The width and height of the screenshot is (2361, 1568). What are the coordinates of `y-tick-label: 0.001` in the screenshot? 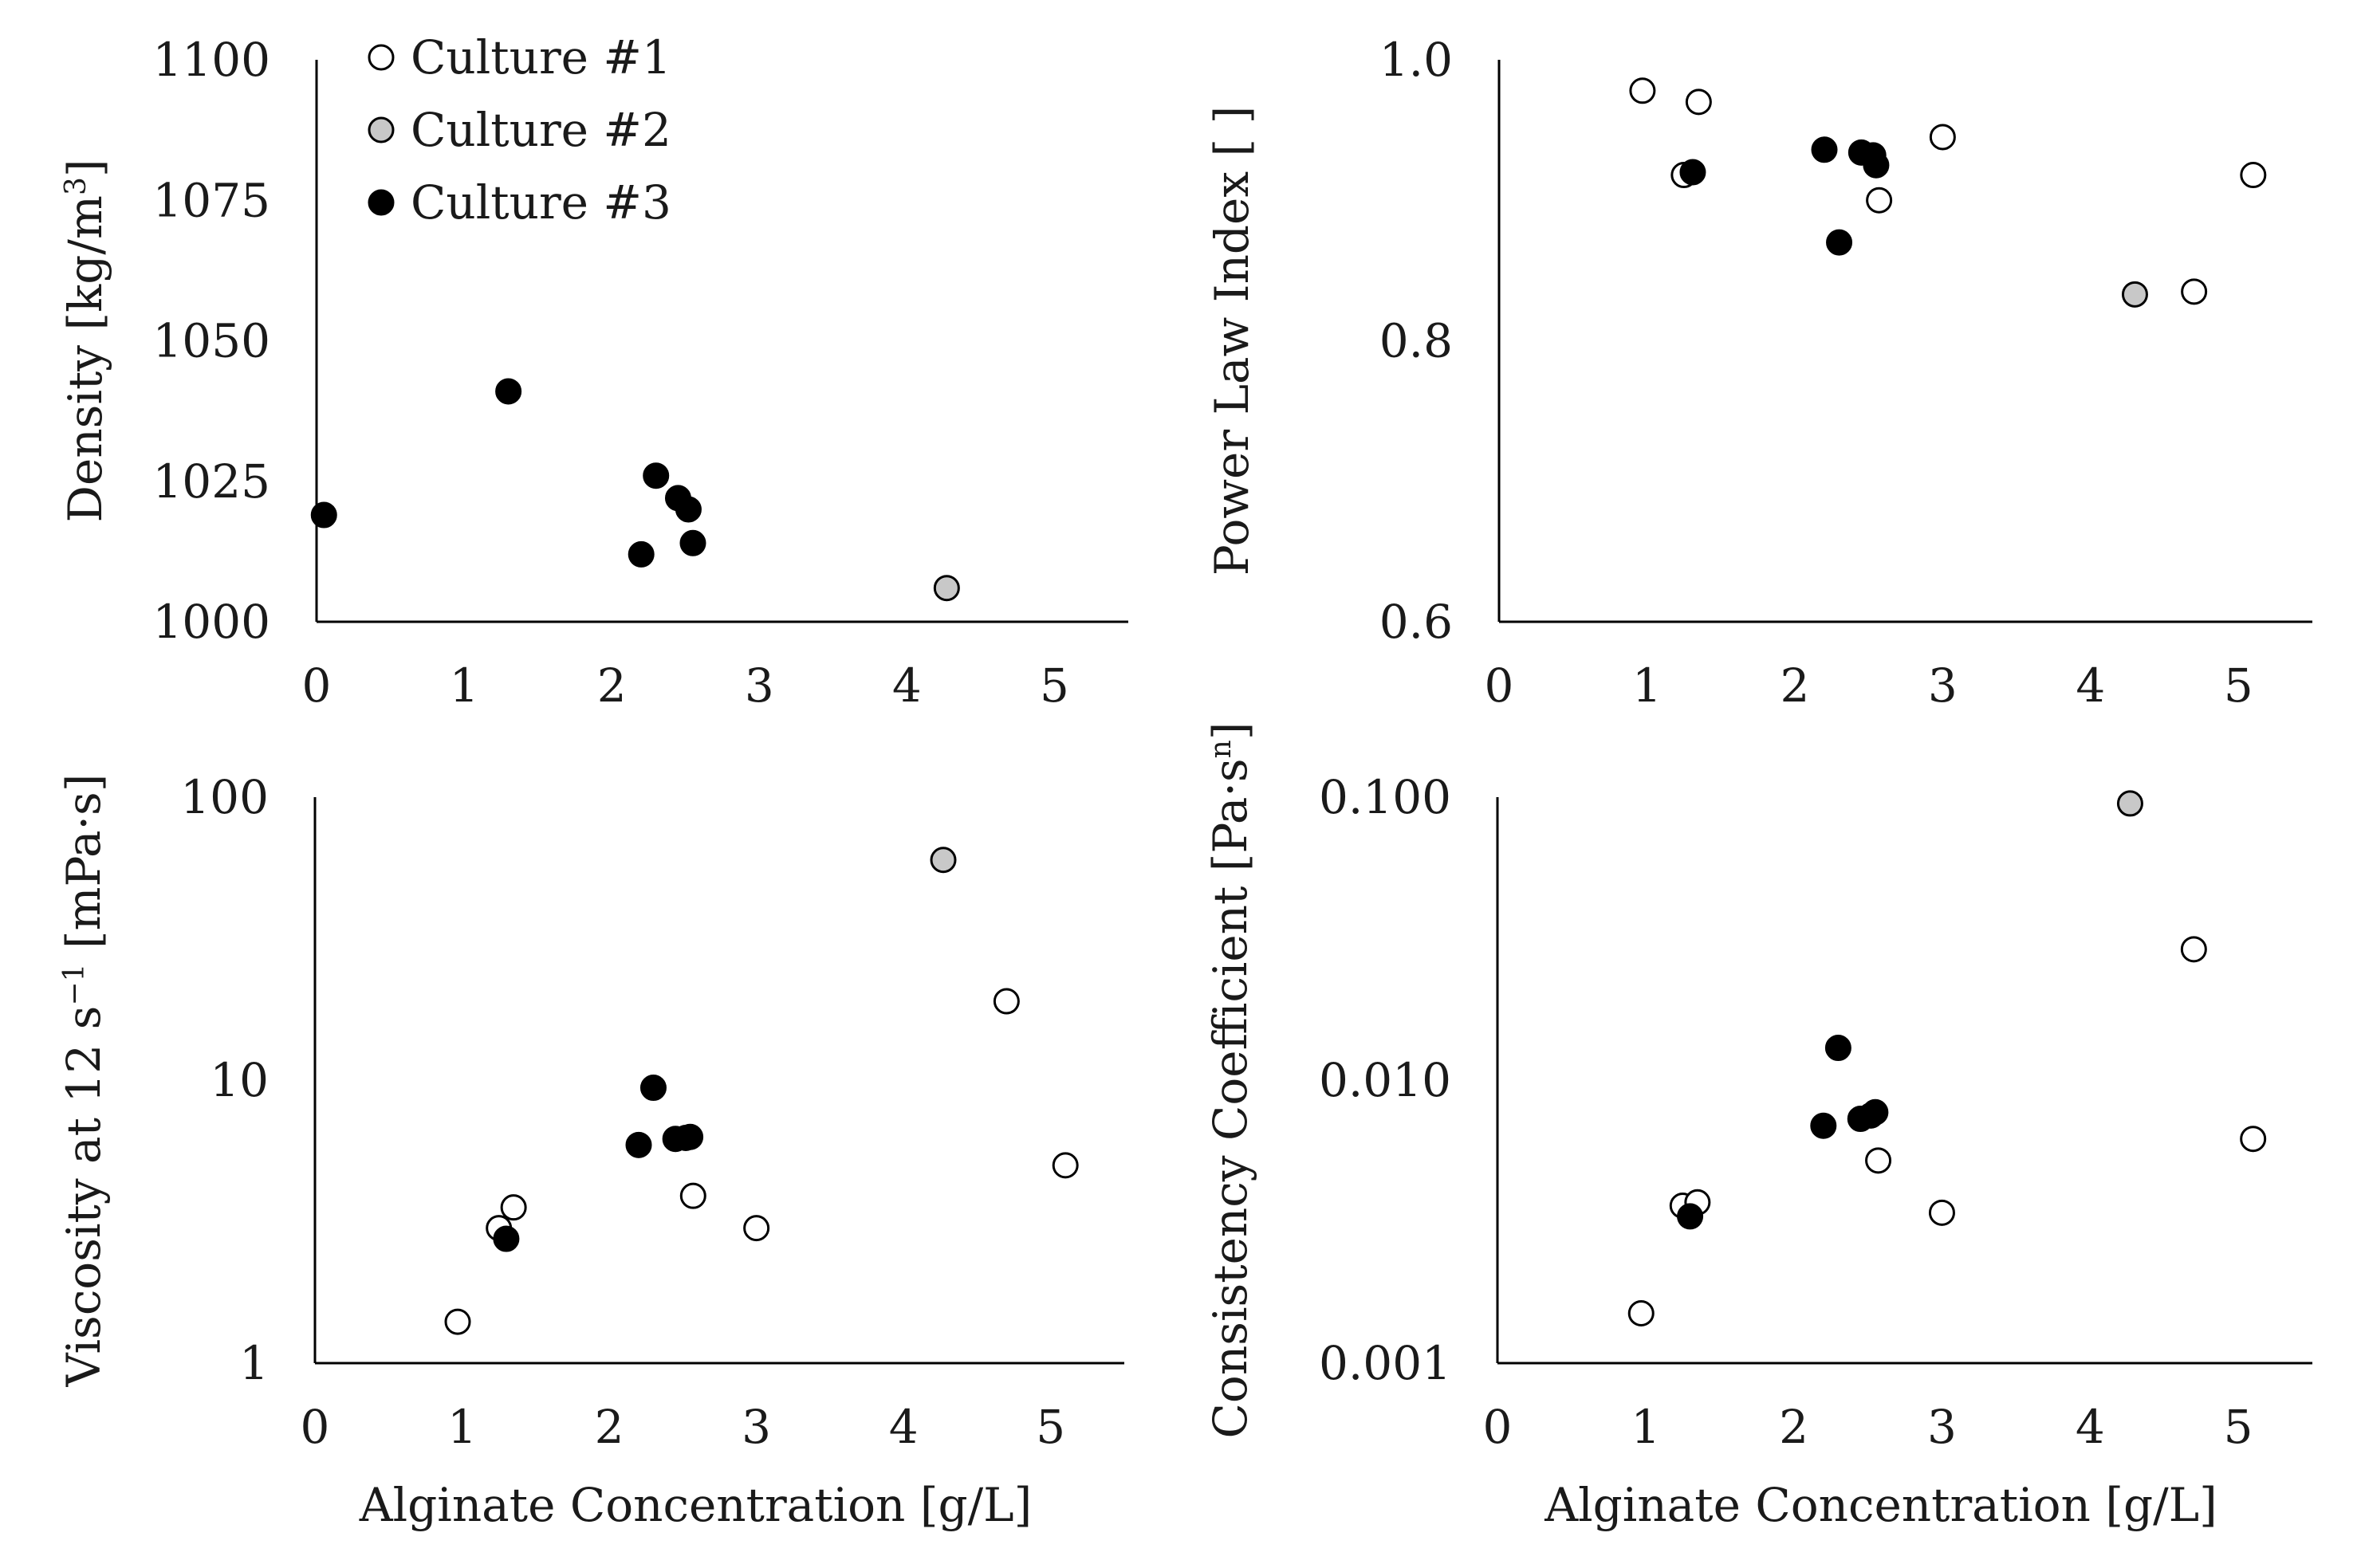 It's located at (1385, 1363).